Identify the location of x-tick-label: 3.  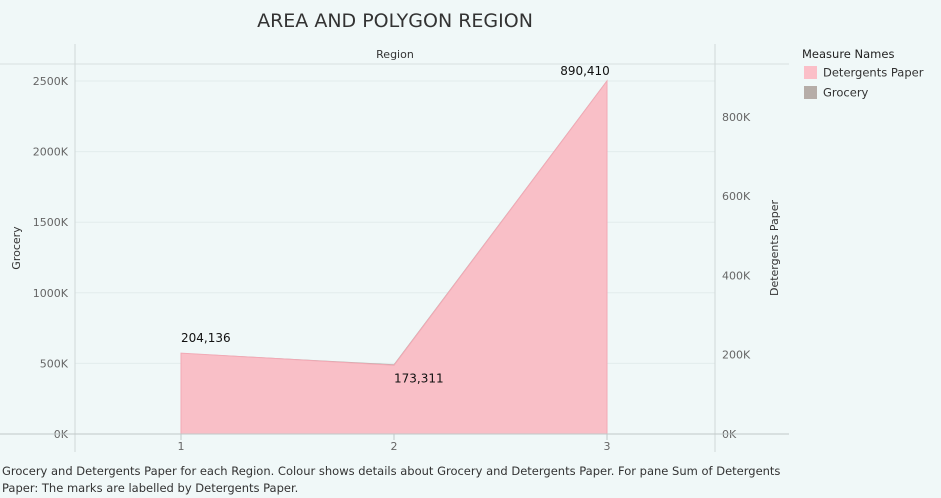
(607, 446).